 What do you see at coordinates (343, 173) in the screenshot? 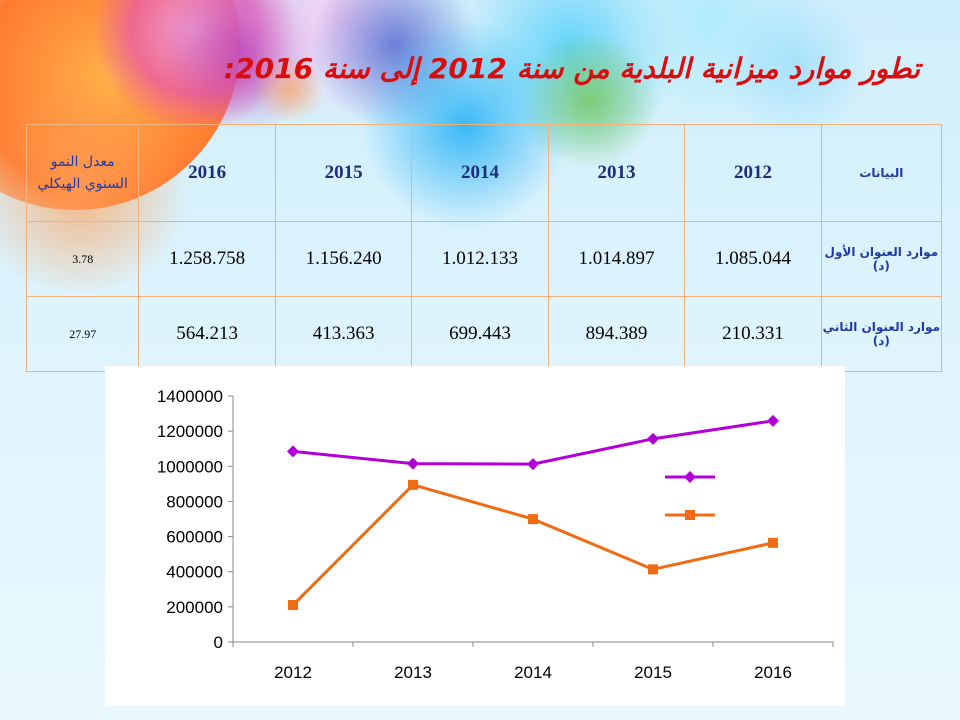
I see `header-year-cell: 2015` at bounding box center [343, 173].